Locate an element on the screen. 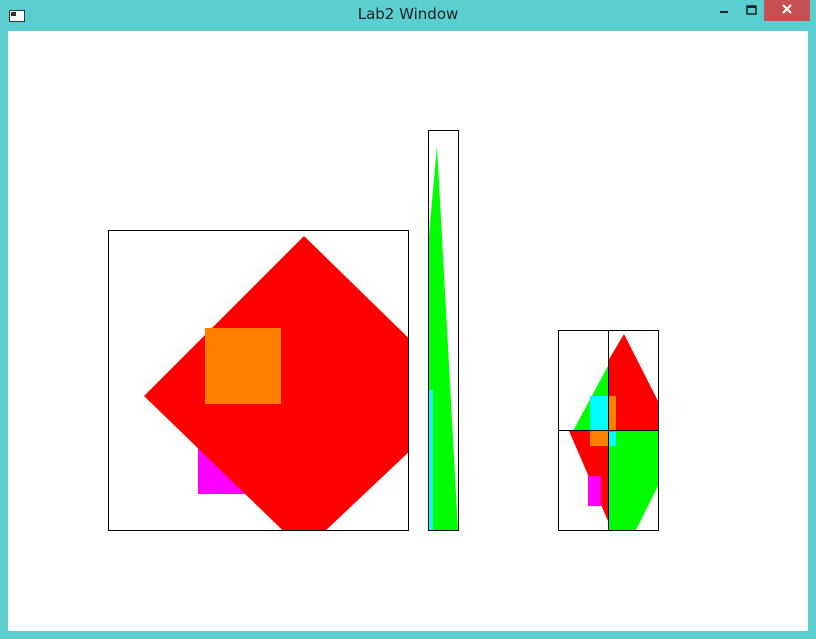  close-button is located at coordinates (787, 10).